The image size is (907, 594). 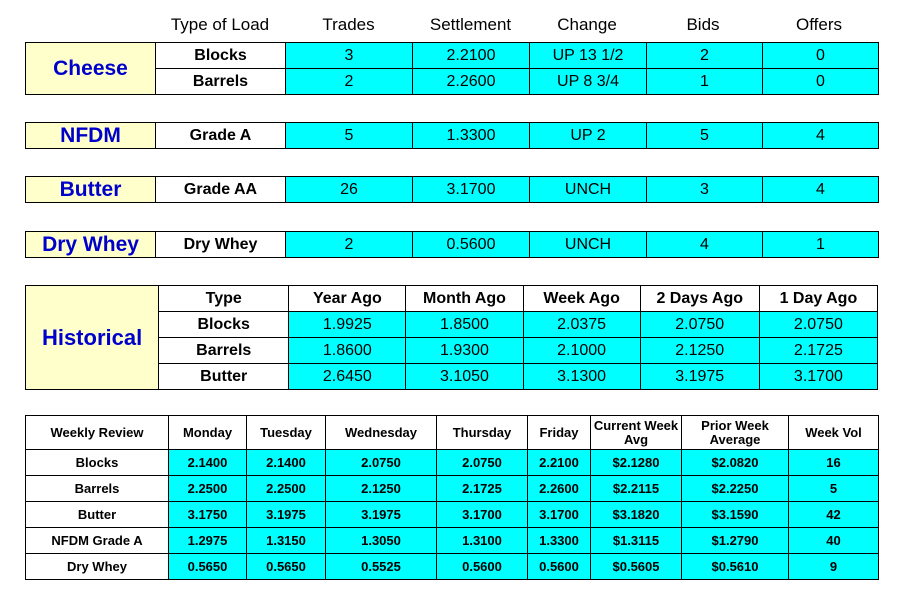 I want to click on weekly-header-prior-week-average: Prior Week Average, so click(x=735, y=432).